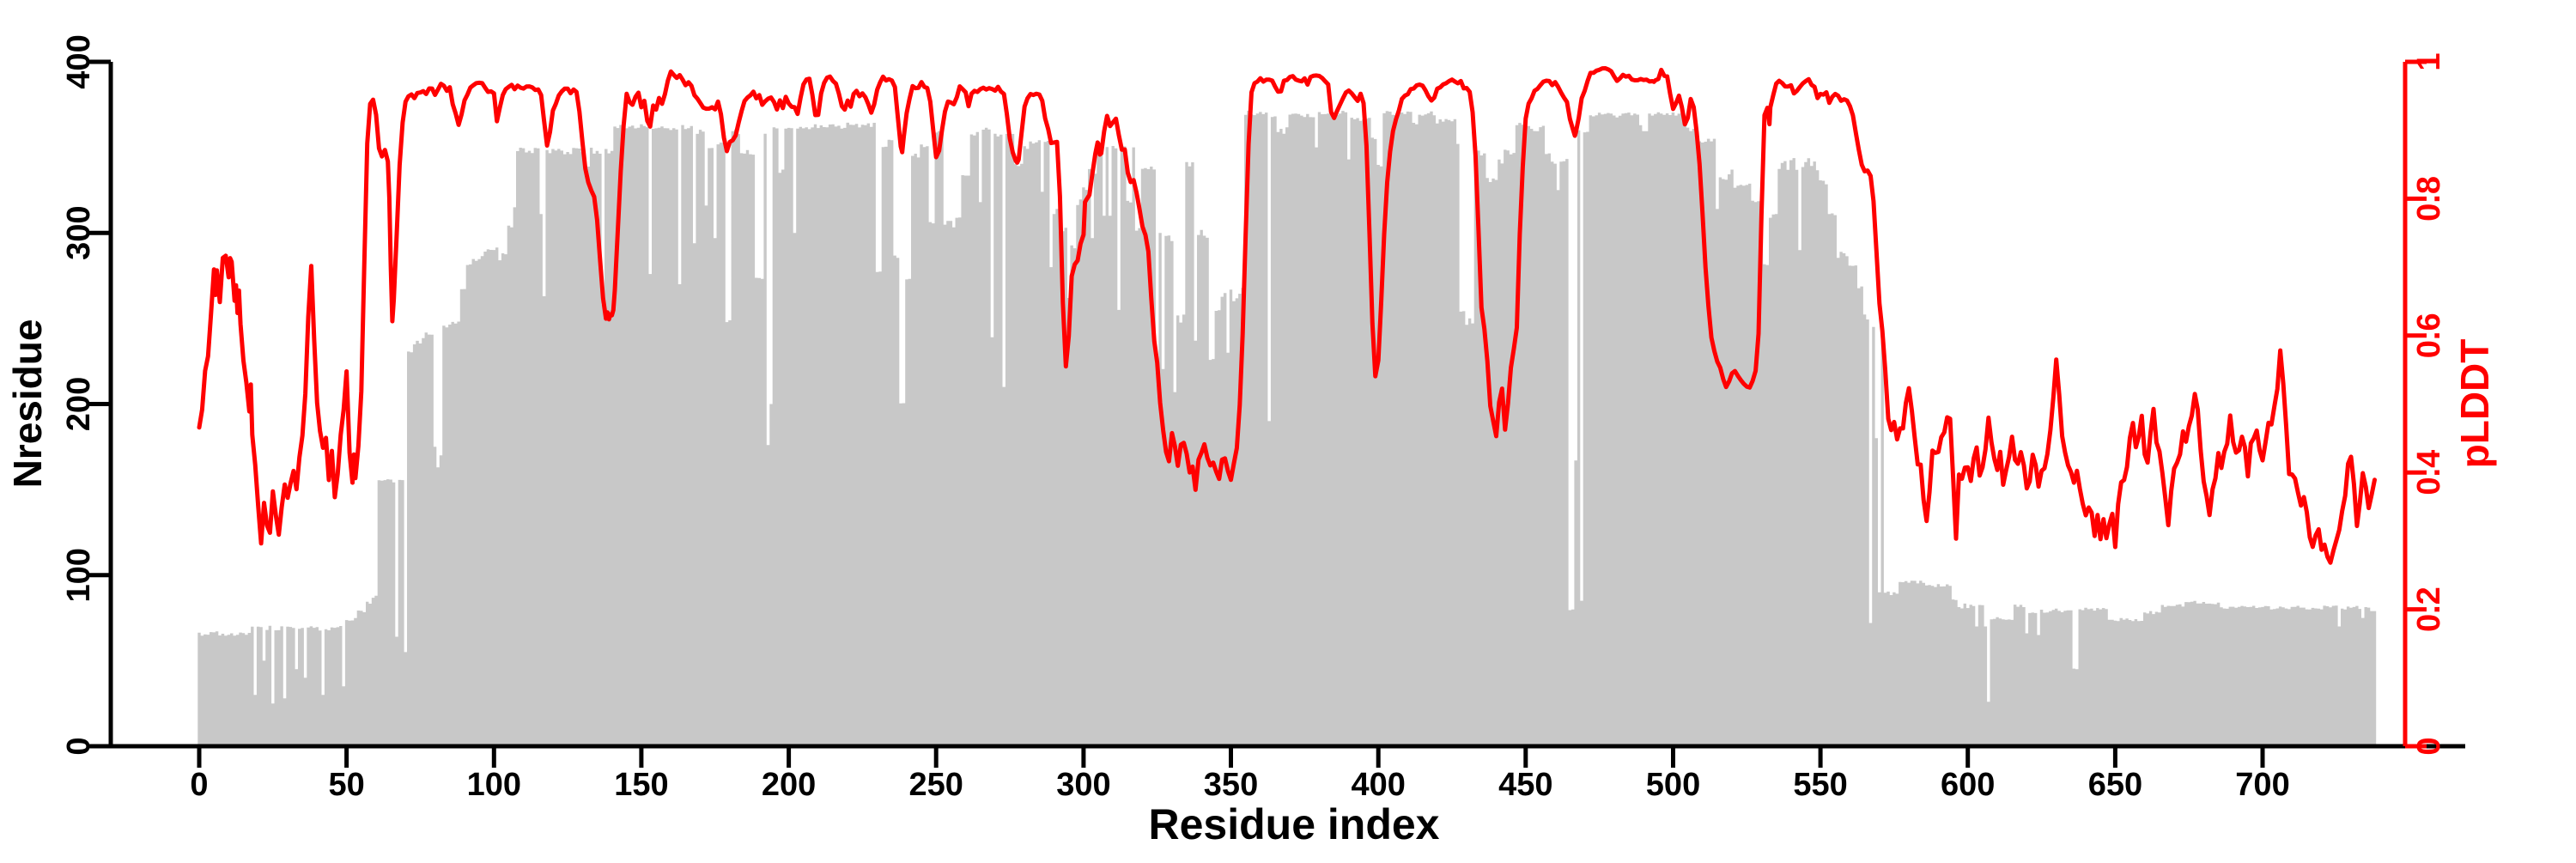 Image resolution: width=2576 pixels, height=863 pixels. What do you see at coordinates (2429, 199) in the screenshot?
I see `svg-text: 0.8` at bounding box center [2429, 199].